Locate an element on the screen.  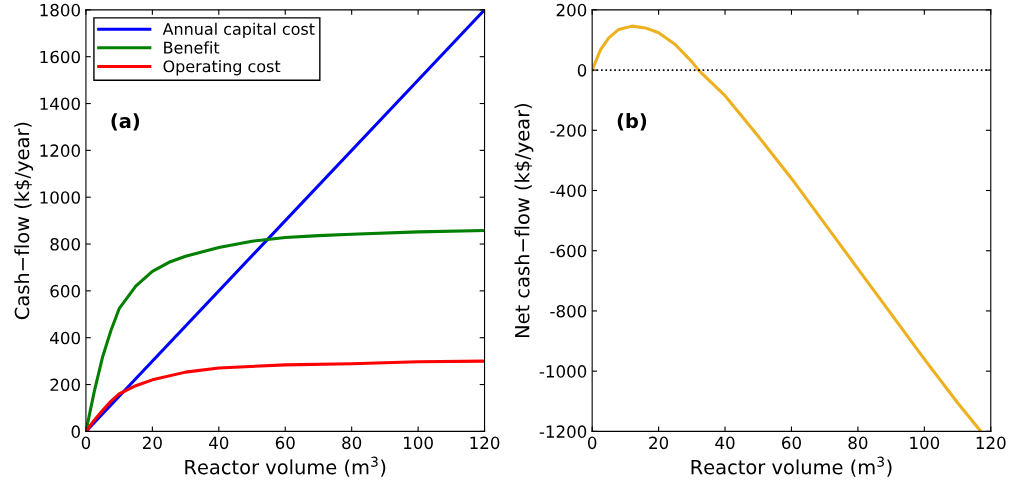
y-tick-label: -400 is located at coordinates (568, 191).